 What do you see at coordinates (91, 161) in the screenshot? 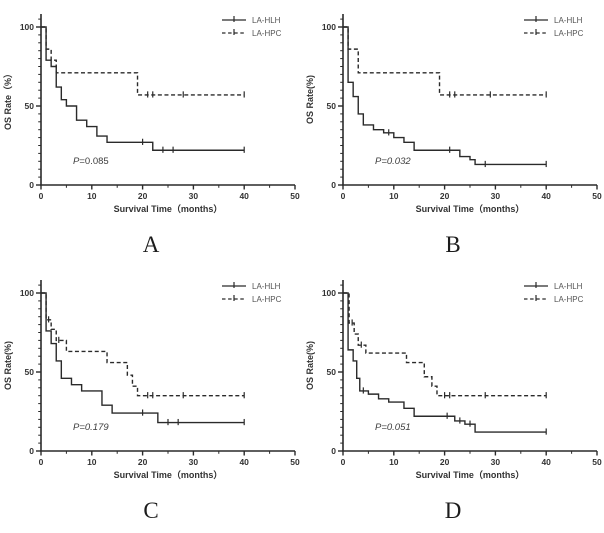
I see `p-value-label: P=0.085` at bounding box center [91, 161].